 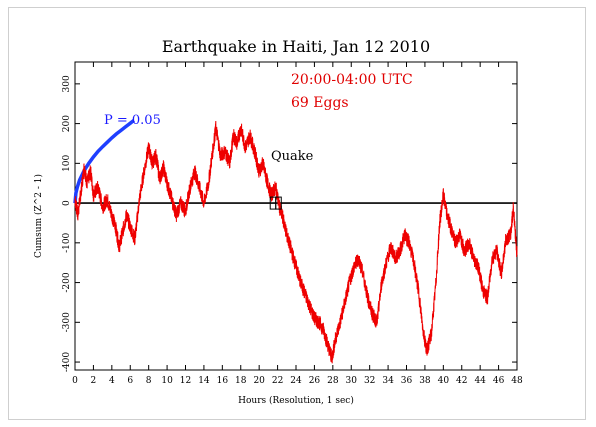 What do you see at coordinates (67, 282) in the screenshot?
I see `y-tick-label: -200` at bounding box center [67, 282].